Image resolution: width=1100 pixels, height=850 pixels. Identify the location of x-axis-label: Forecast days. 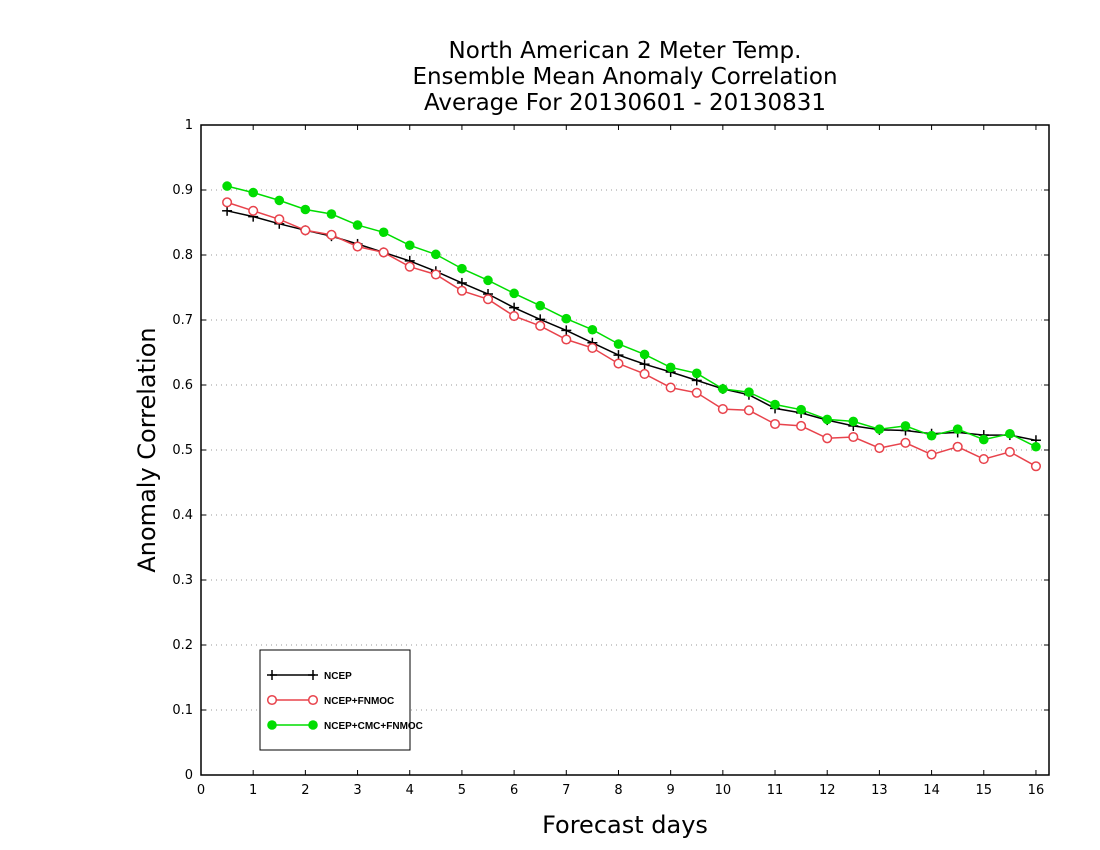
(625, 825).